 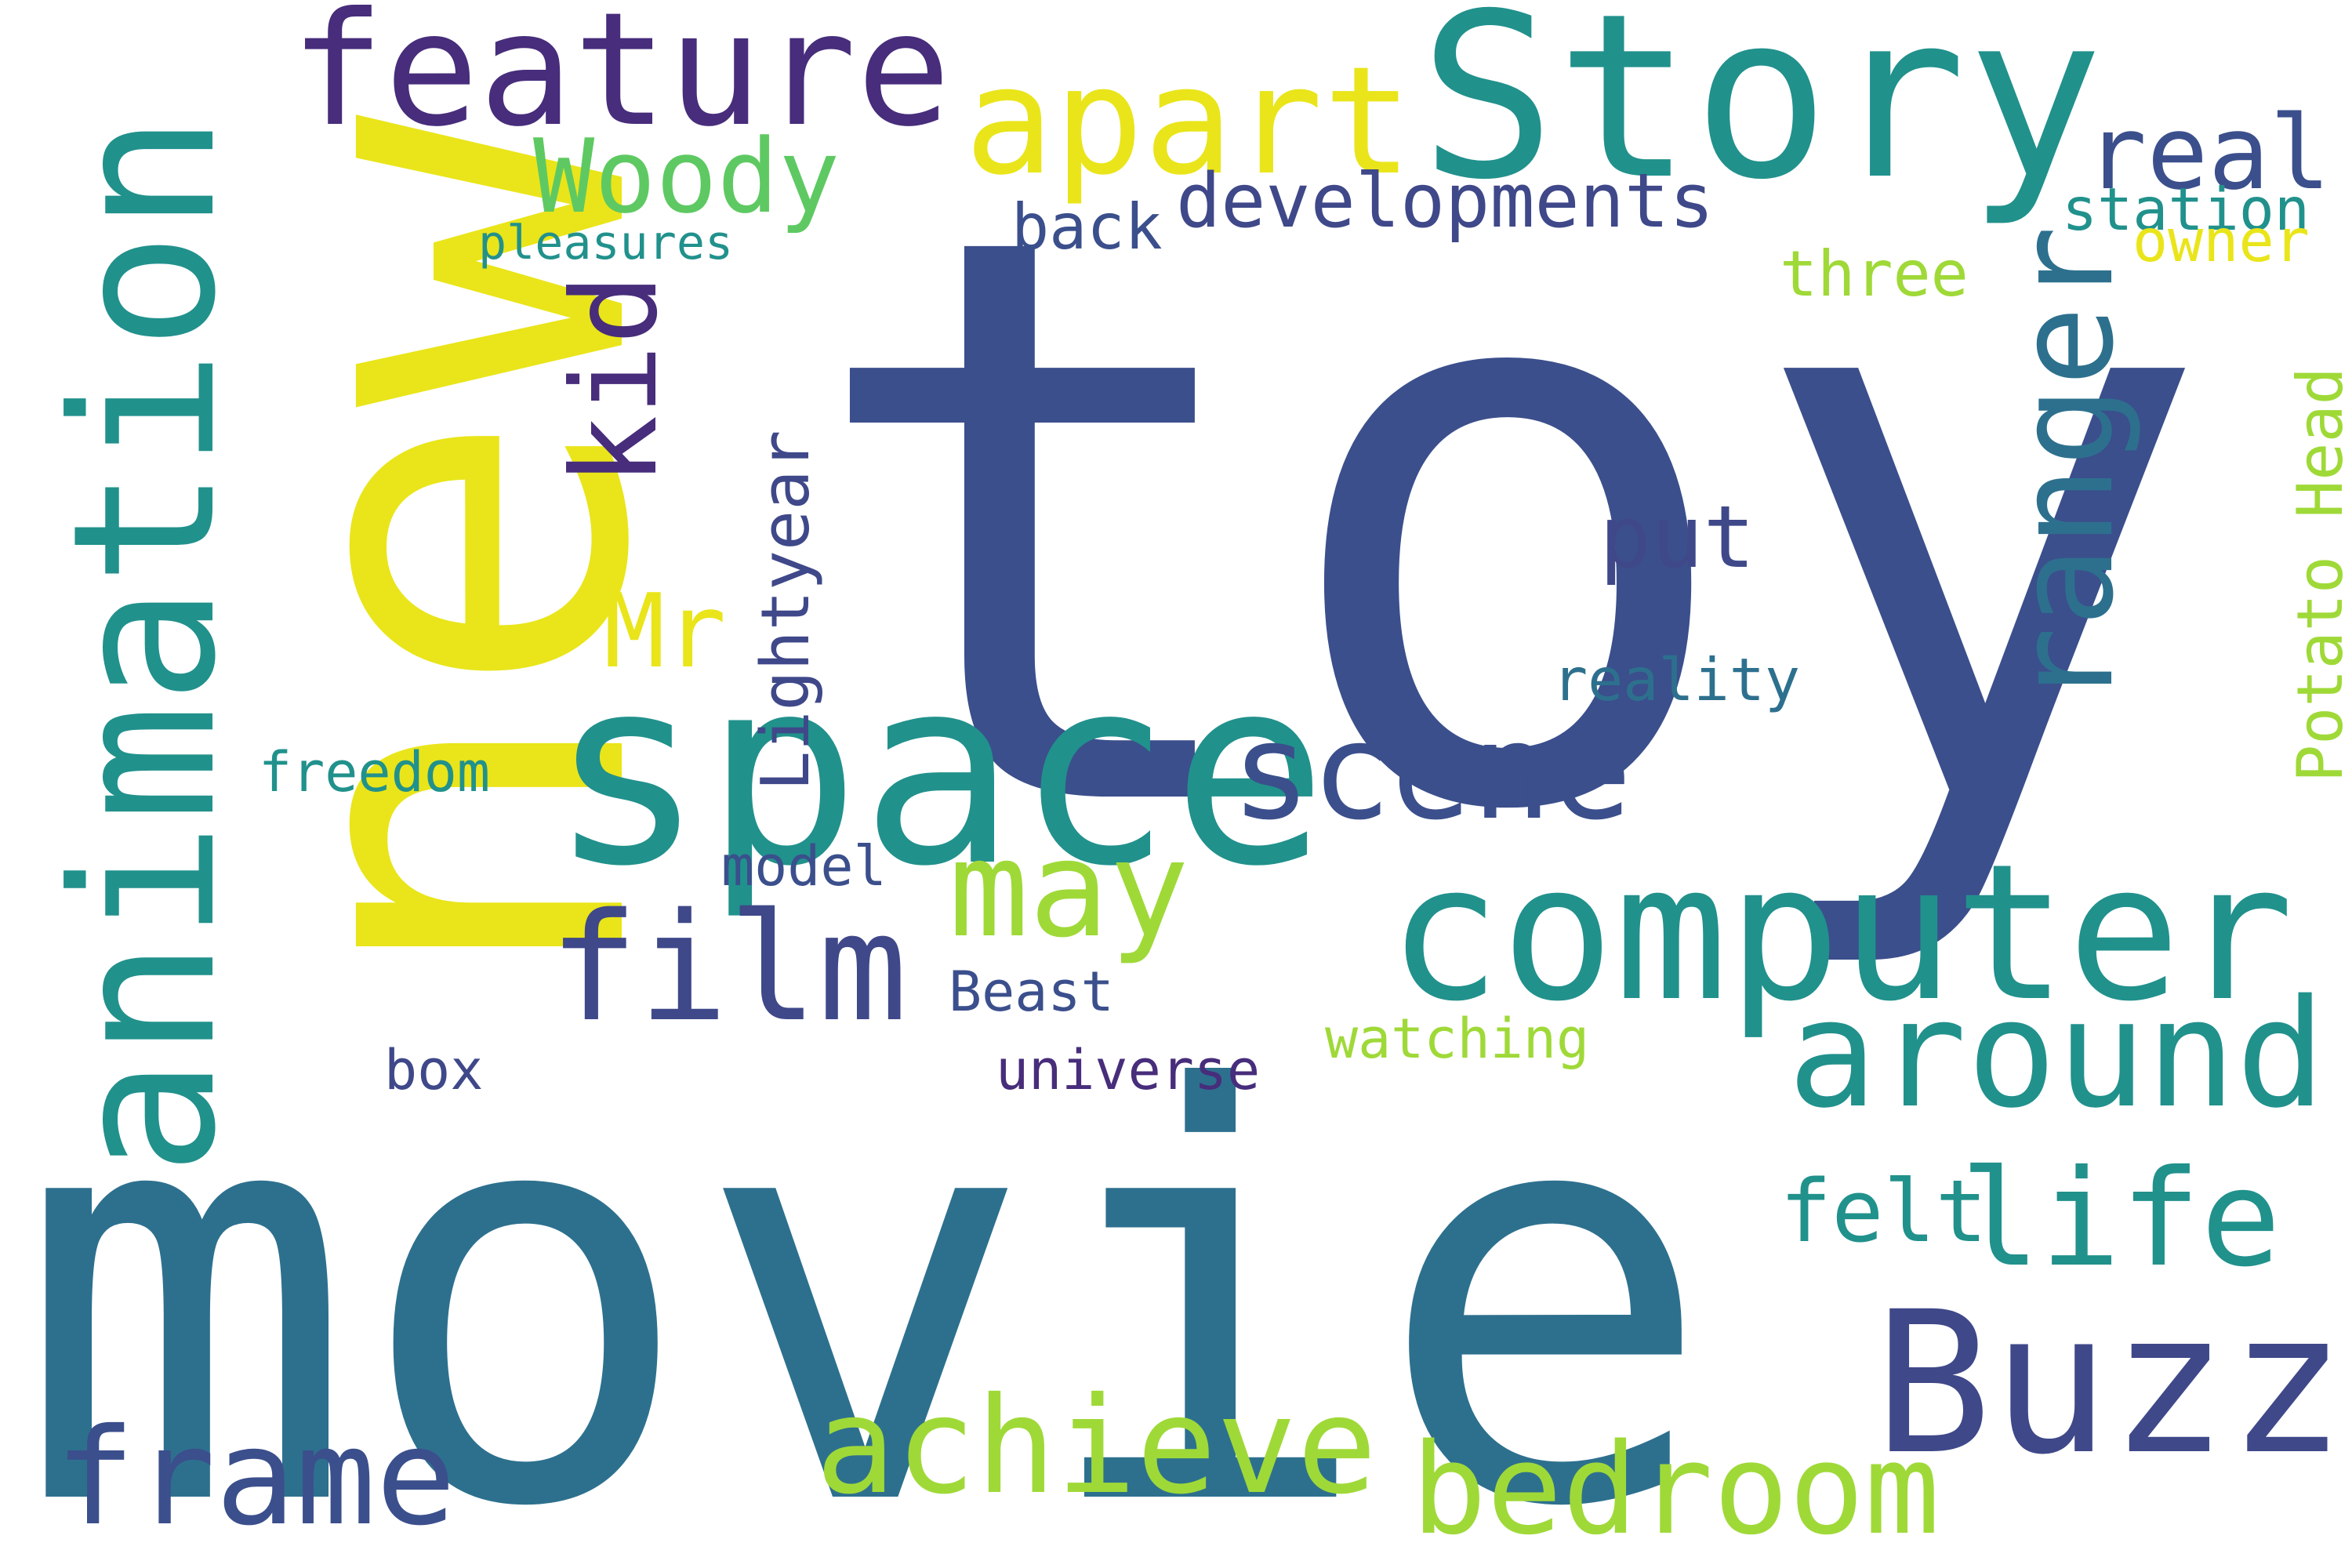 What do you see at coordinates (1188, 121) in the screenshot?
I see `cloud-word-apart: apart` at bounding box center [1188, 121].